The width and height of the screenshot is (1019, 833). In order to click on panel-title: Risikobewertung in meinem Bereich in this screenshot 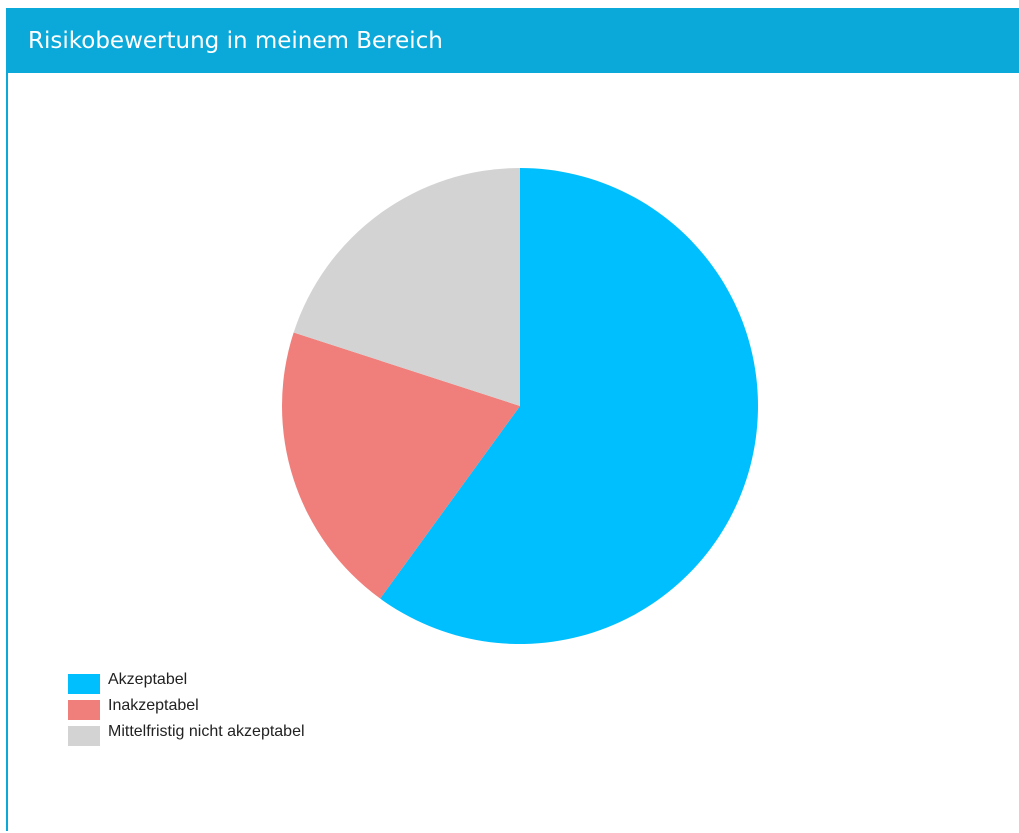, I will do `click(235, 41)`.